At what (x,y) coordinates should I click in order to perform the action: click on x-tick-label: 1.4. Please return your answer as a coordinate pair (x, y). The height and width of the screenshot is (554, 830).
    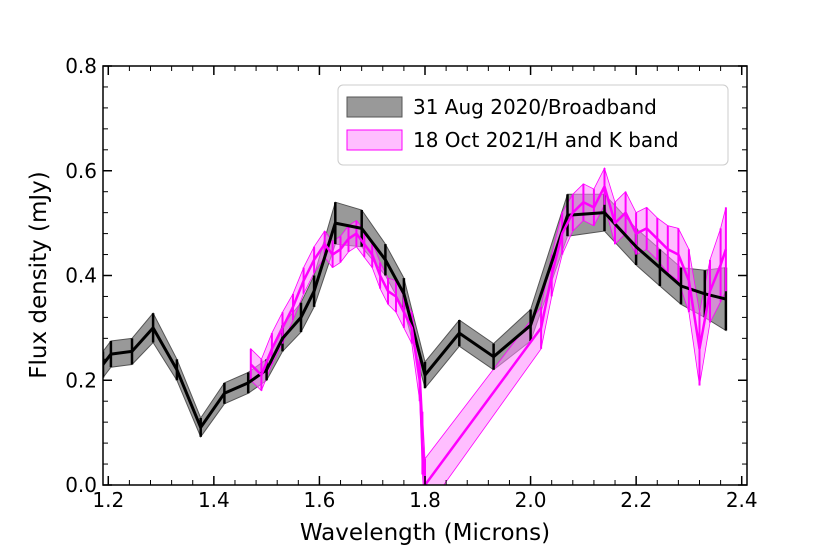
    Looking at the image, I should click on (214, 500).